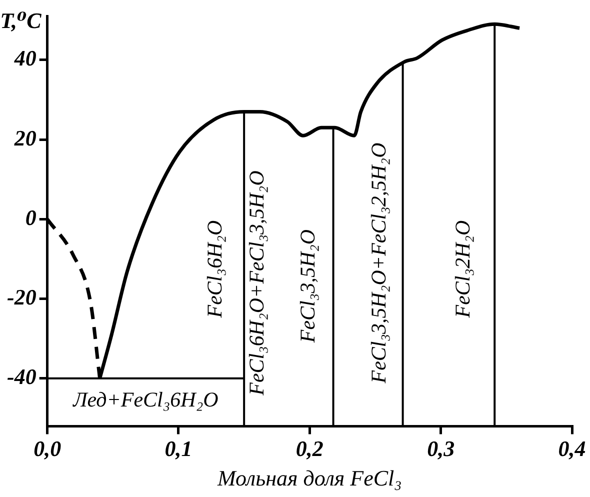 The image size is (590, 497). Describe the element at coordinates (24, 137) in the screenshot. I see `y-tick-label: 20` at that location.